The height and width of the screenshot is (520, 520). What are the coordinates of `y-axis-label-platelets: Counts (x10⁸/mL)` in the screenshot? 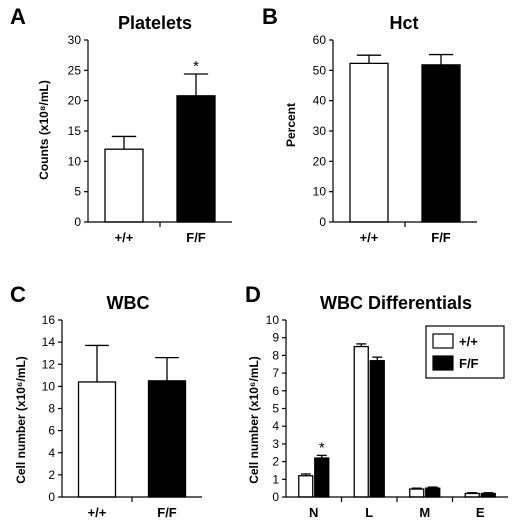 It's located at (44, 130).